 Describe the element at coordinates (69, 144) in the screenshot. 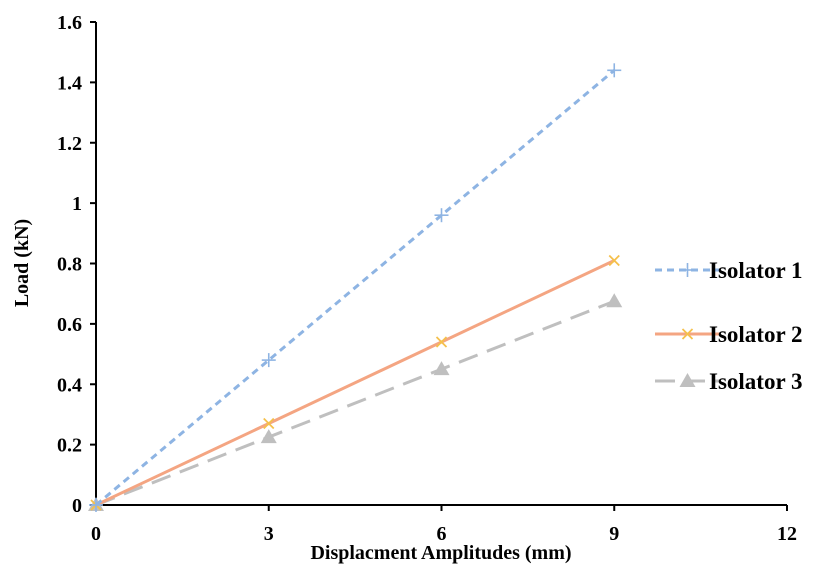

I see `y-tick-label: 1.2` at that location.